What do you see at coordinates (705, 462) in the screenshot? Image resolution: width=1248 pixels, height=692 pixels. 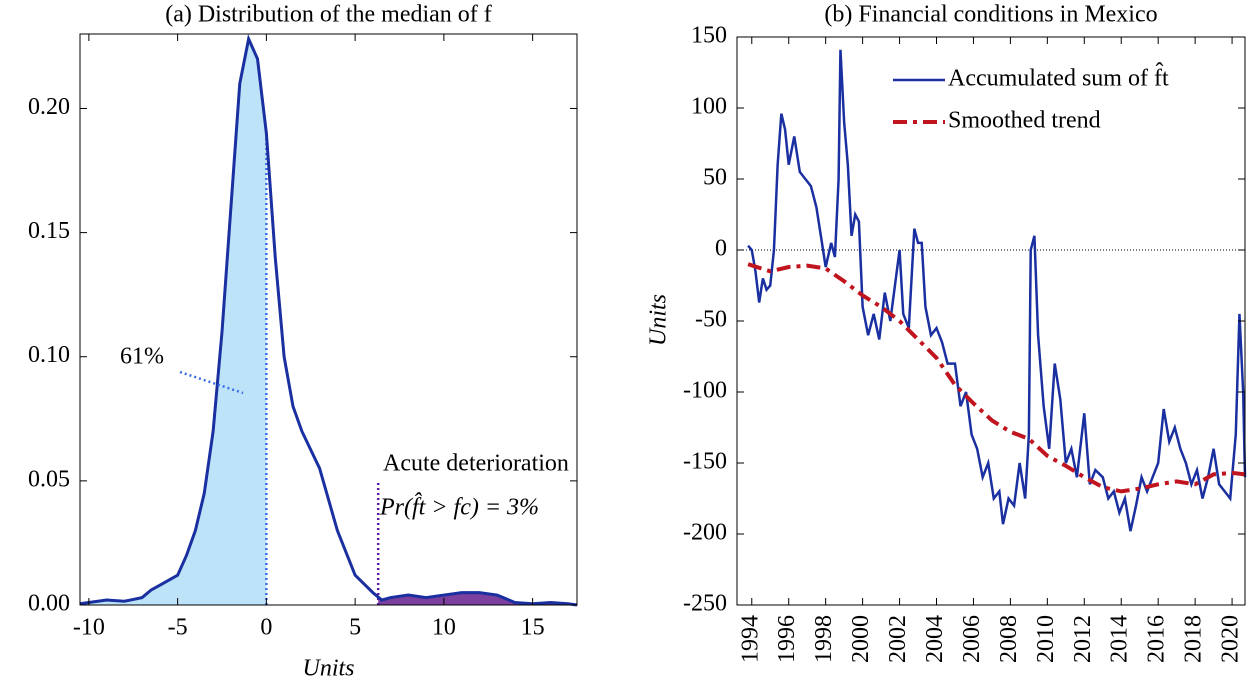 I see `y-tick-label: -150` at bounding box center [705, 462].